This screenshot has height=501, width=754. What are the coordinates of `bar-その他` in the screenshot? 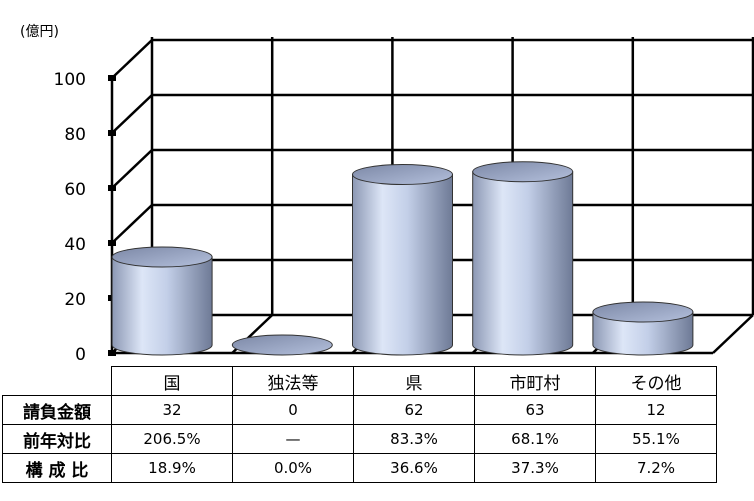 It's located at (643, 328).